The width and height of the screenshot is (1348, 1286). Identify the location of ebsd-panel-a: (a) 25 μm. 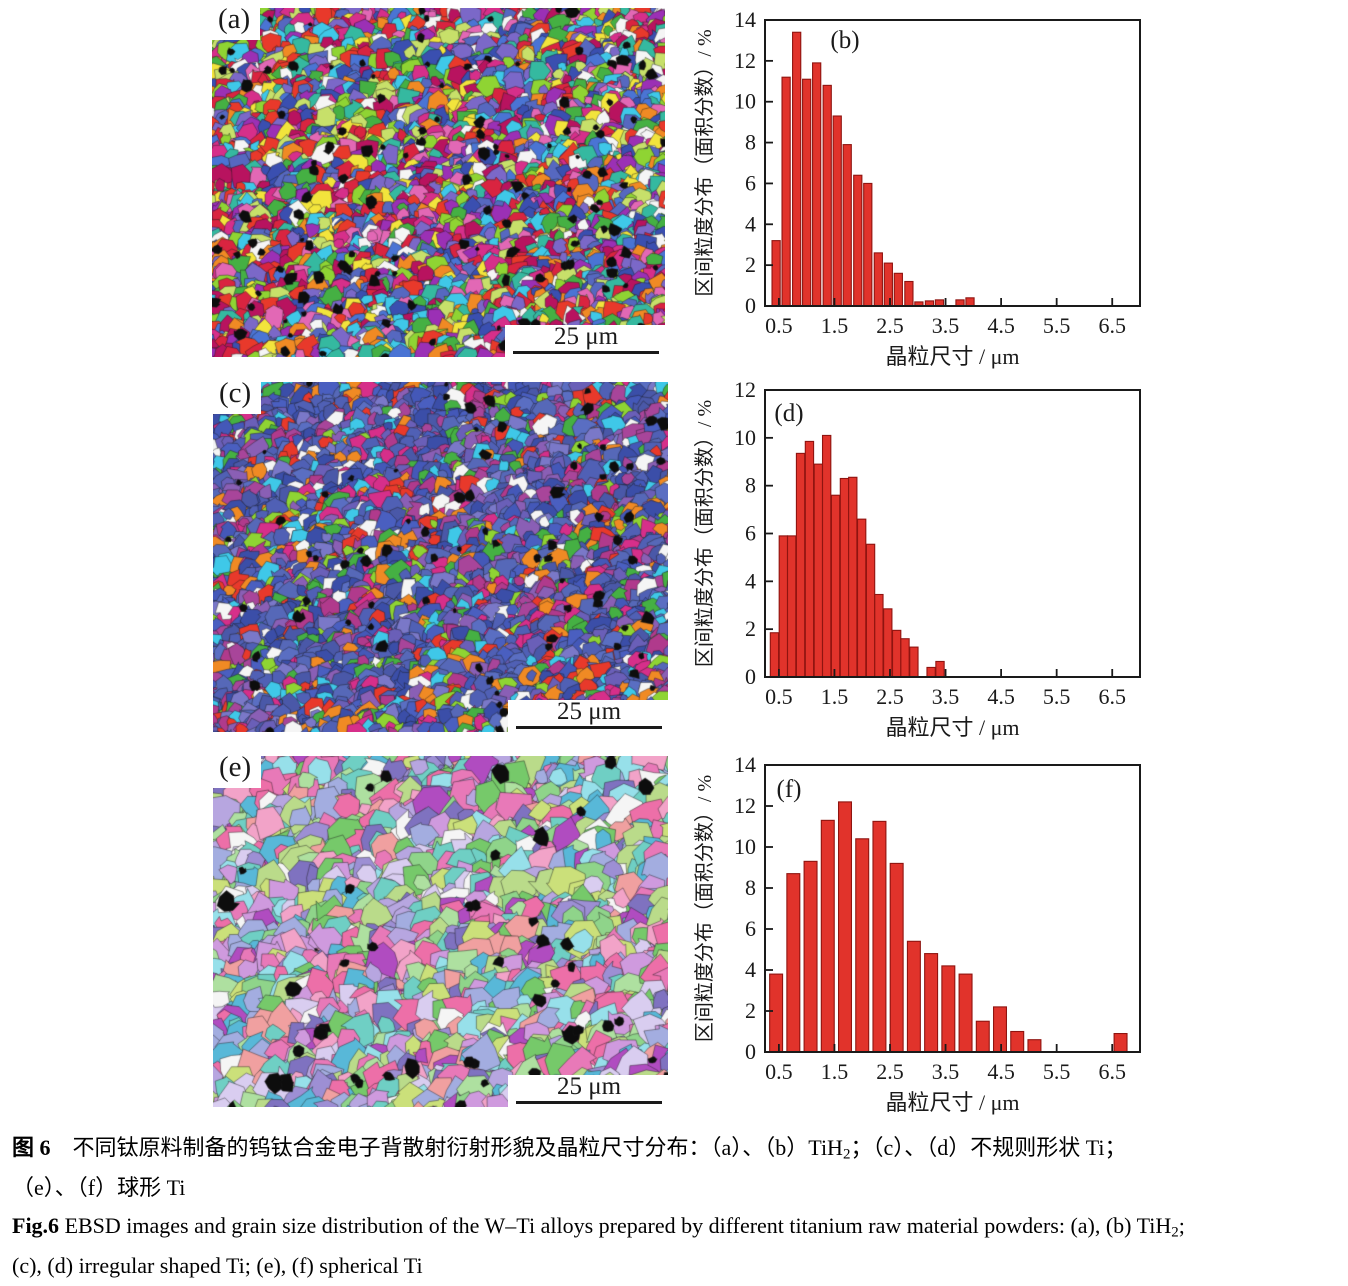
(439, 180).